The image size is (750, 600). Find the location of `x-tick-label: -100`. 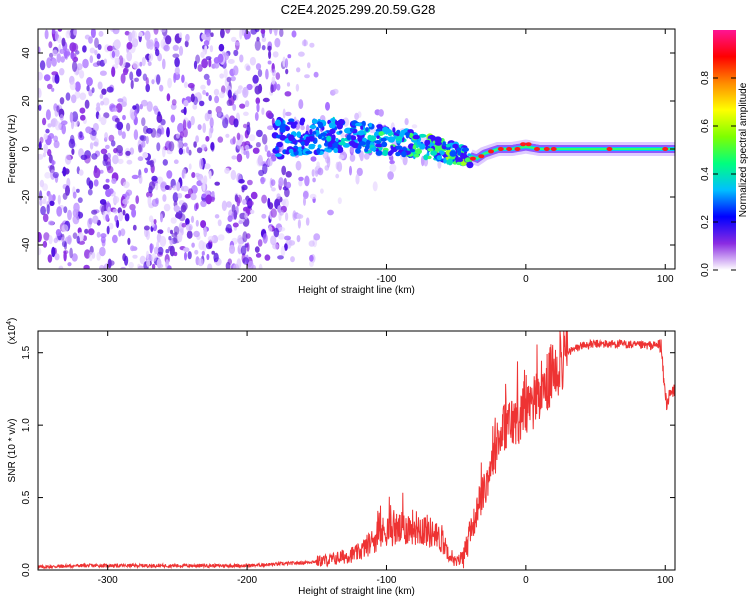

x-tick-label: -100 is located at coordinates (386, 580).